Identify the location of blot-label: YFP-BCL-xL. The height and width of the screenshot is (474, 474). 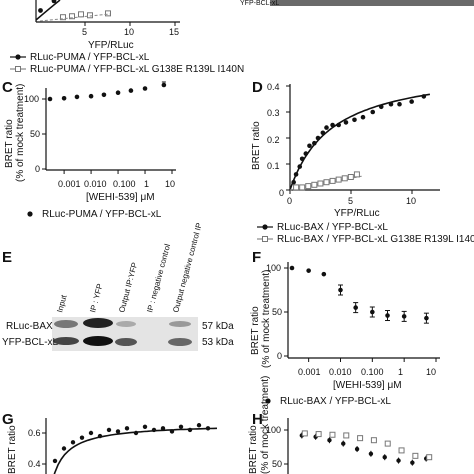
(259, 3).